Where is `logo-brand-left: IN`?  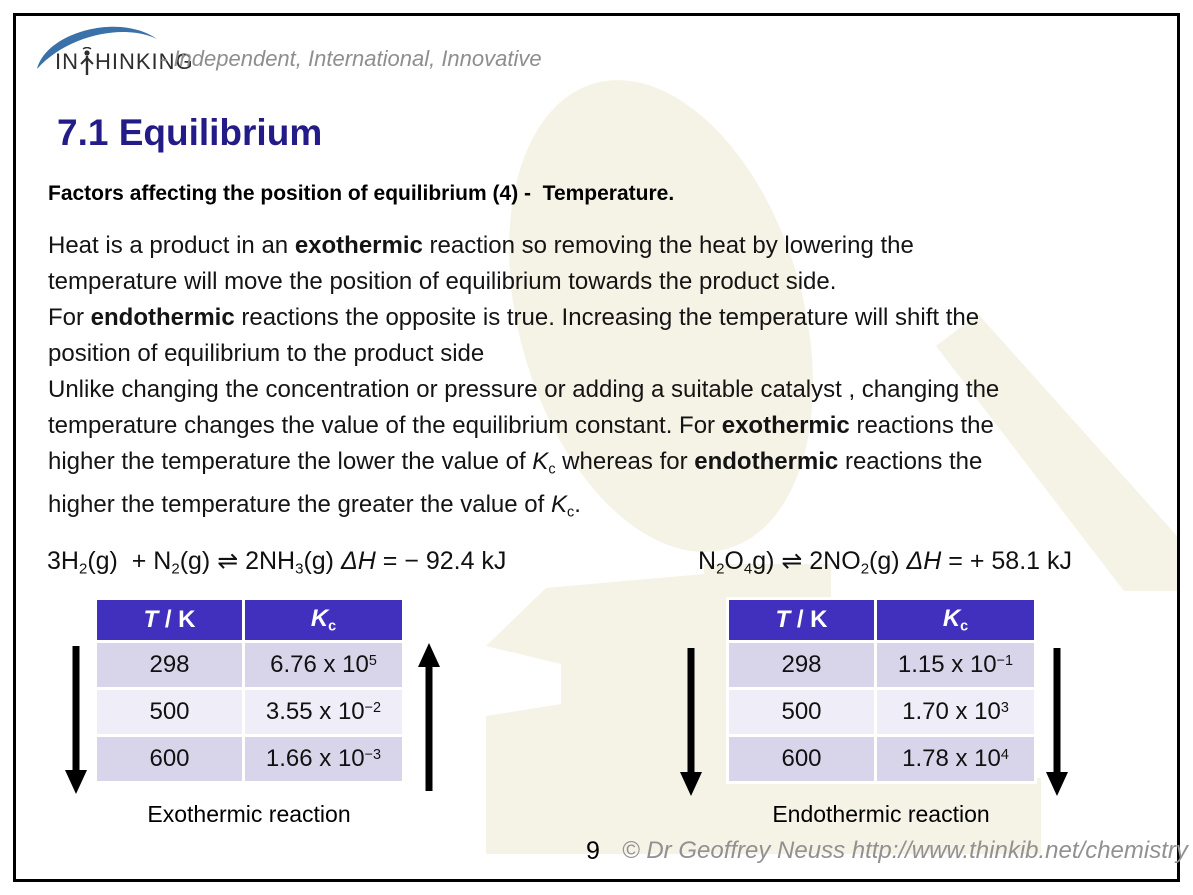
logo-brand-left: IN is located at coordinates (67, 61).